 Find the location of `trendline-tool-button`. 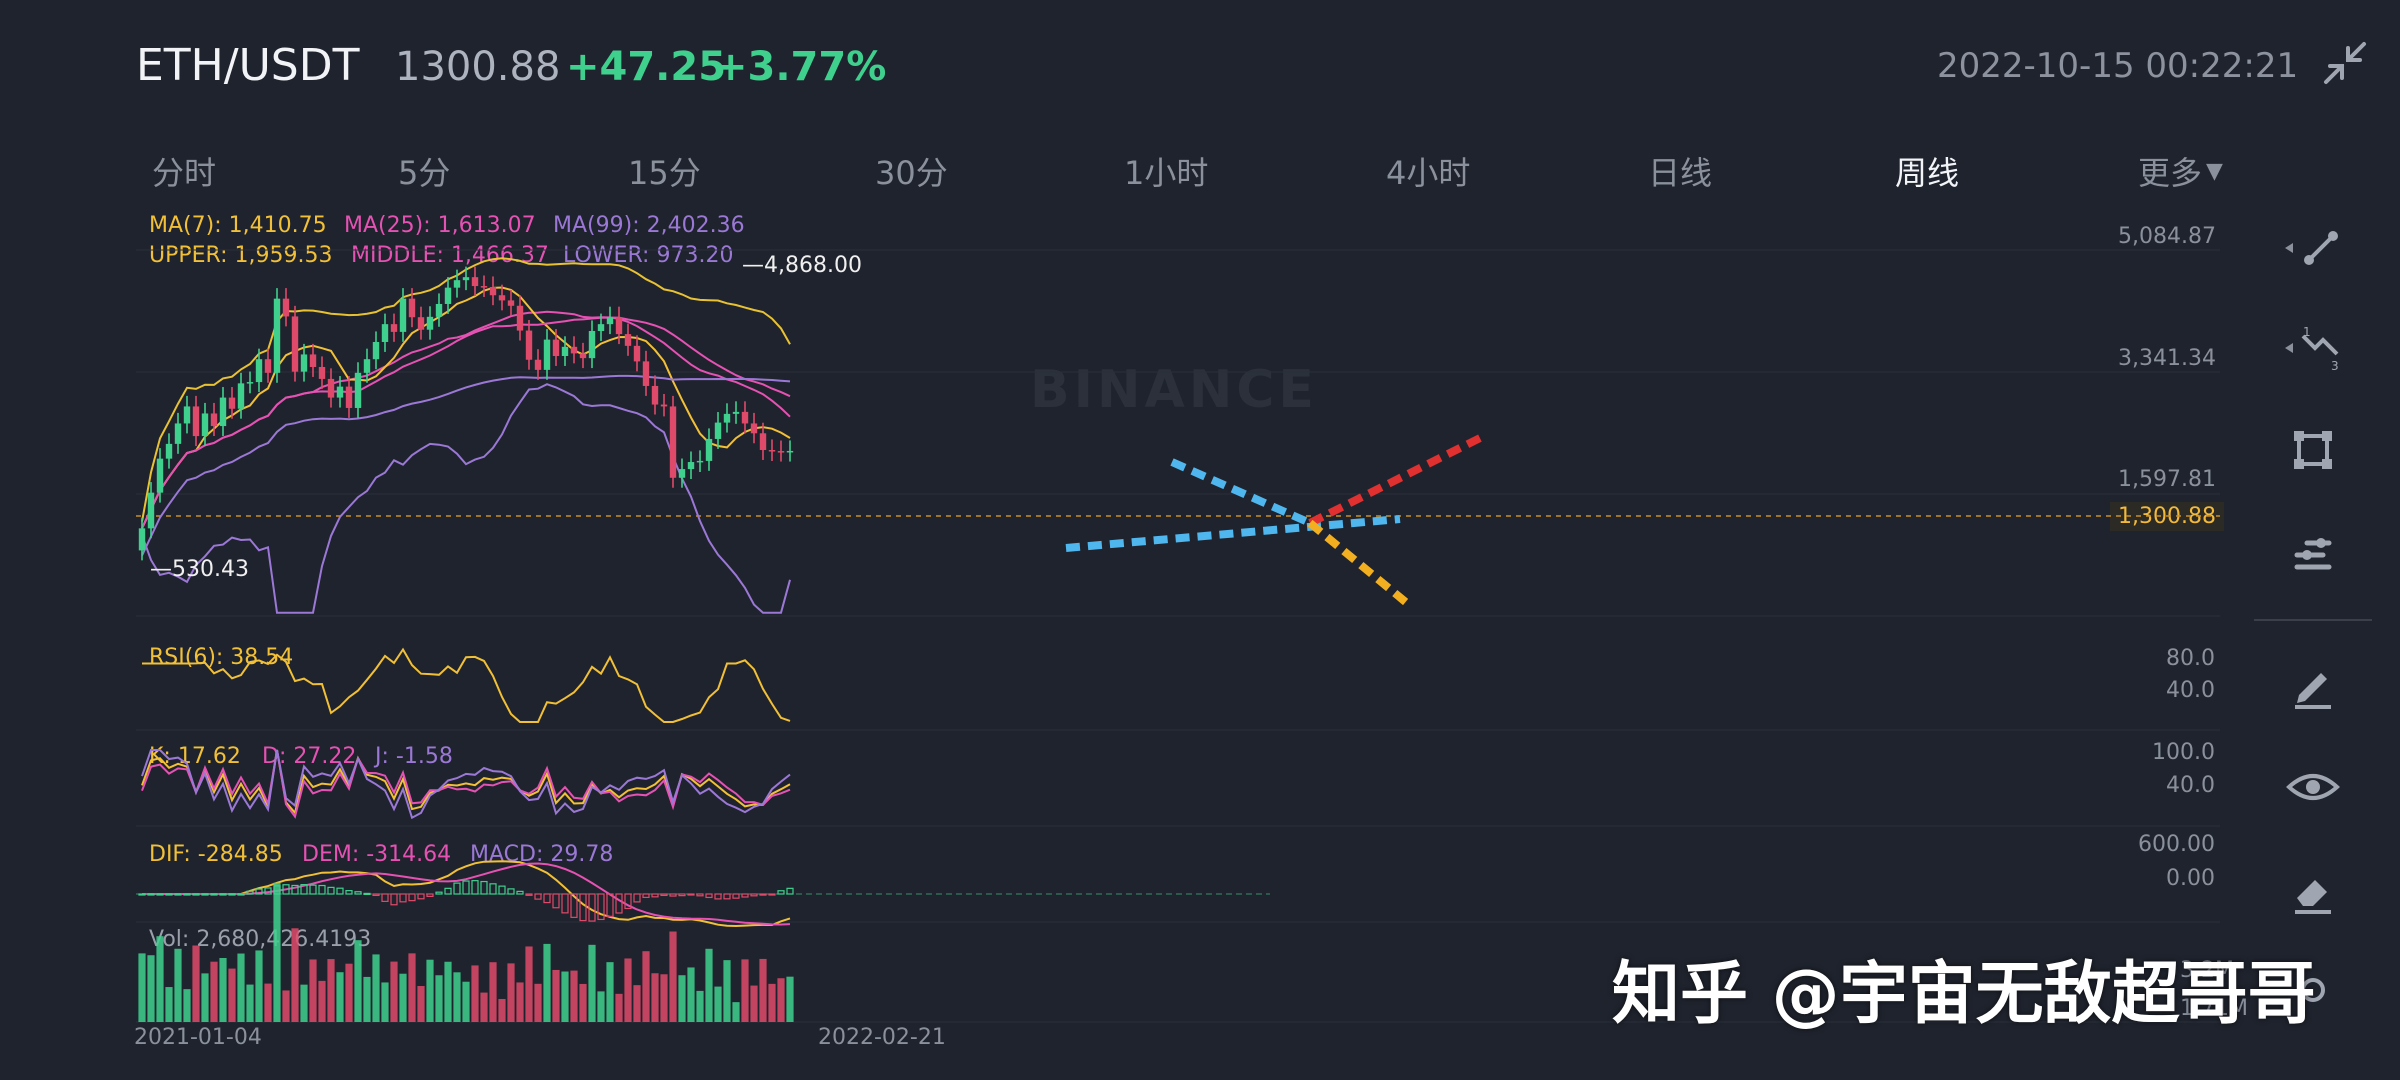

trendline-tool-button is located at coordinates (2313, 248).